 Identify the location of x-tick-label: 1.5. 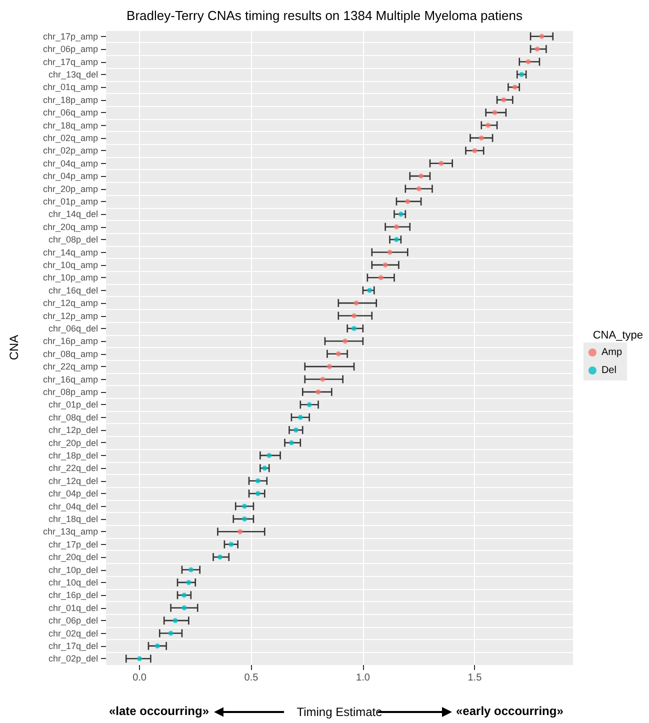
(475, 678).